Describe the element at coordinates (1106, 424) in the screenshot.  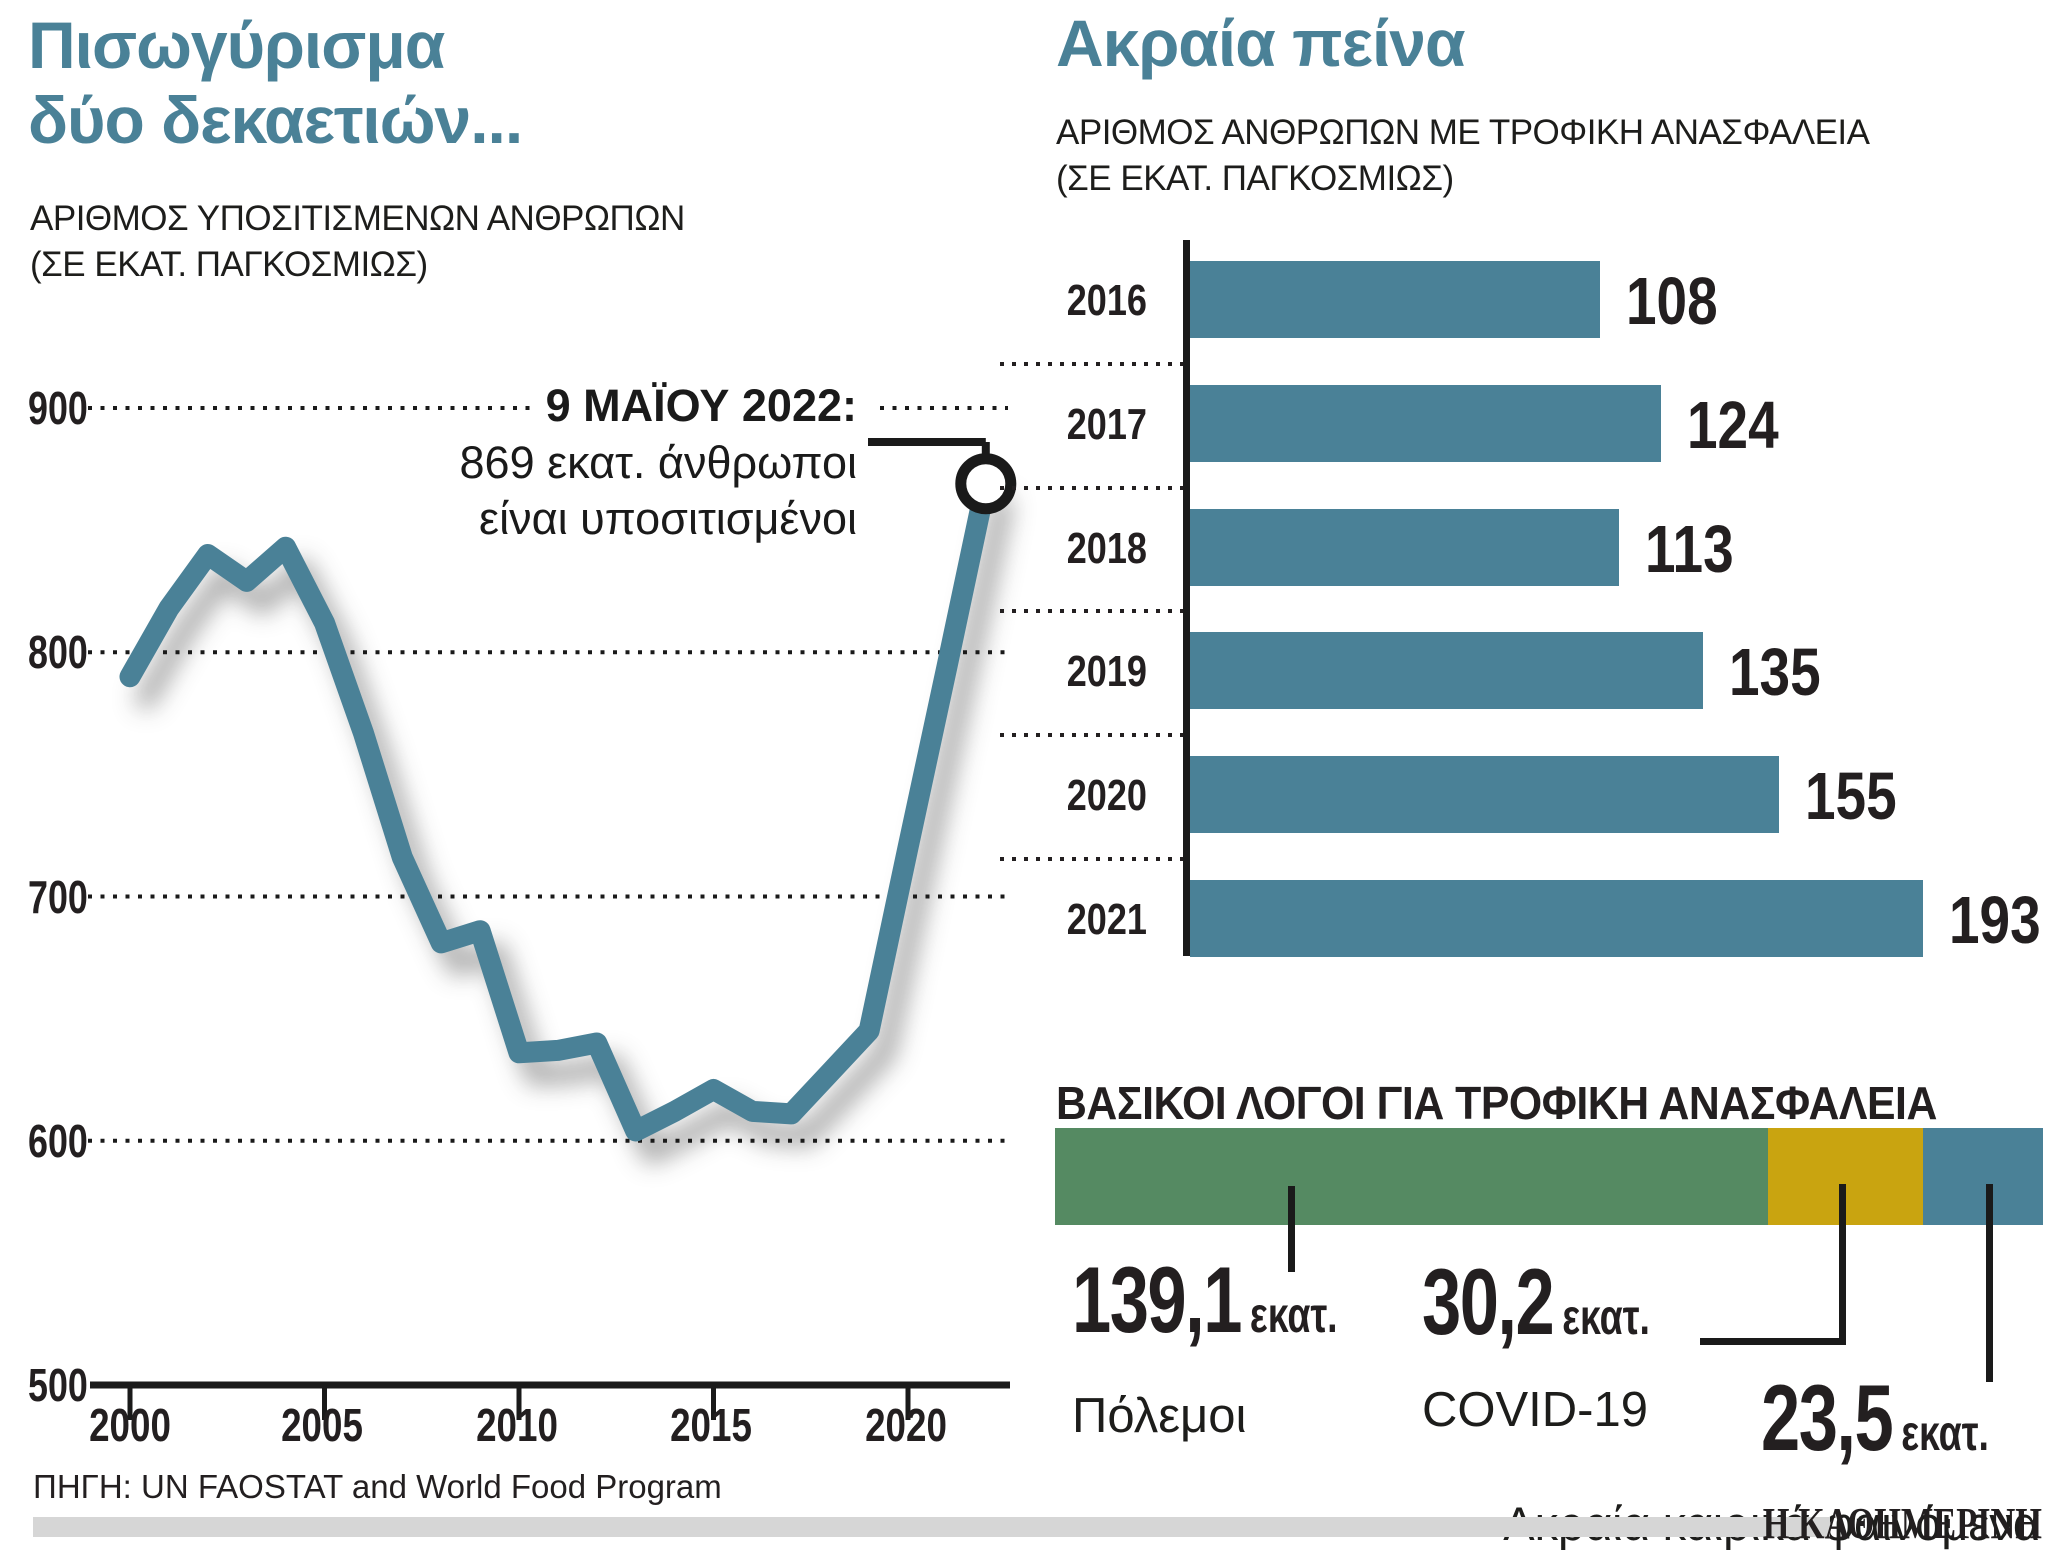
I see `bar-year-label: 2017` at that location.